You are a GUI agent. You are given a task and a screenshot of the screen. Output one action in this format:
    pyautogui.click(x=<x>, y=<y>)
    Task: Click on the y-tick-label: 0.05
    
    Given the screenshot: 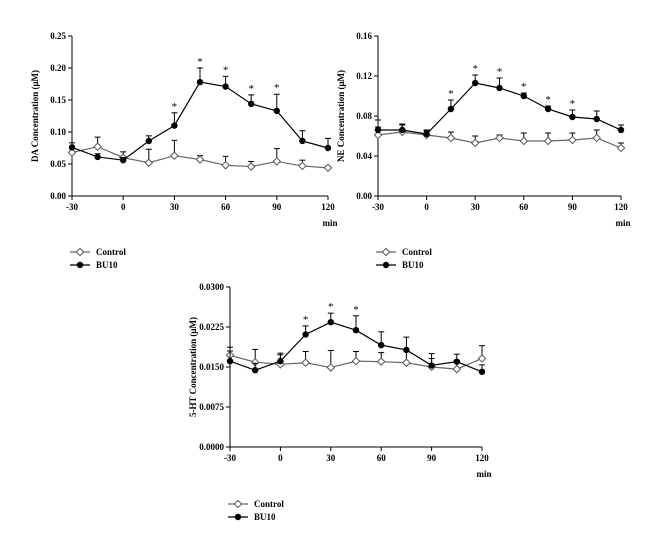 What is the action you would take?
    pyautogui.click(x=58, y=164)
    